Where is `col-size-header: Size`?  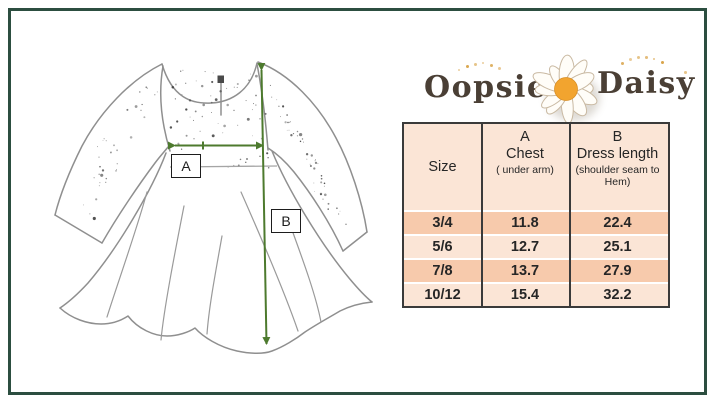 col-size-header: Size is located at coordinates (442, 166).